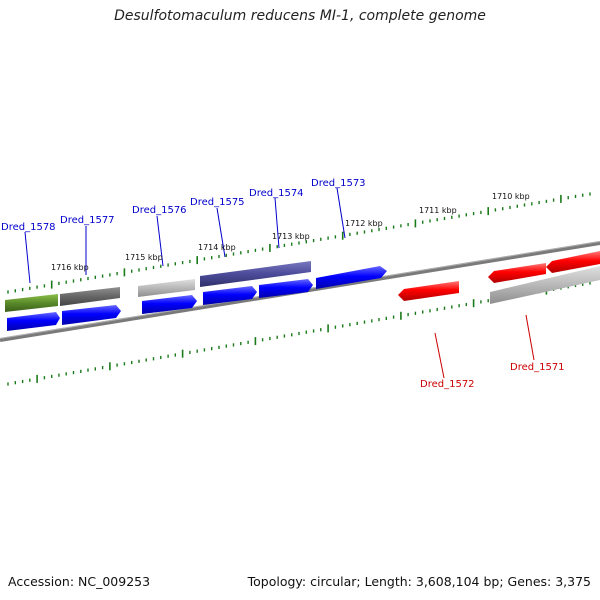 The image size is (600, 600). What do you see at coordinates (90, 296) in the screenshot?
I see `feature-dark-gray` at bounding box center [90, 296].